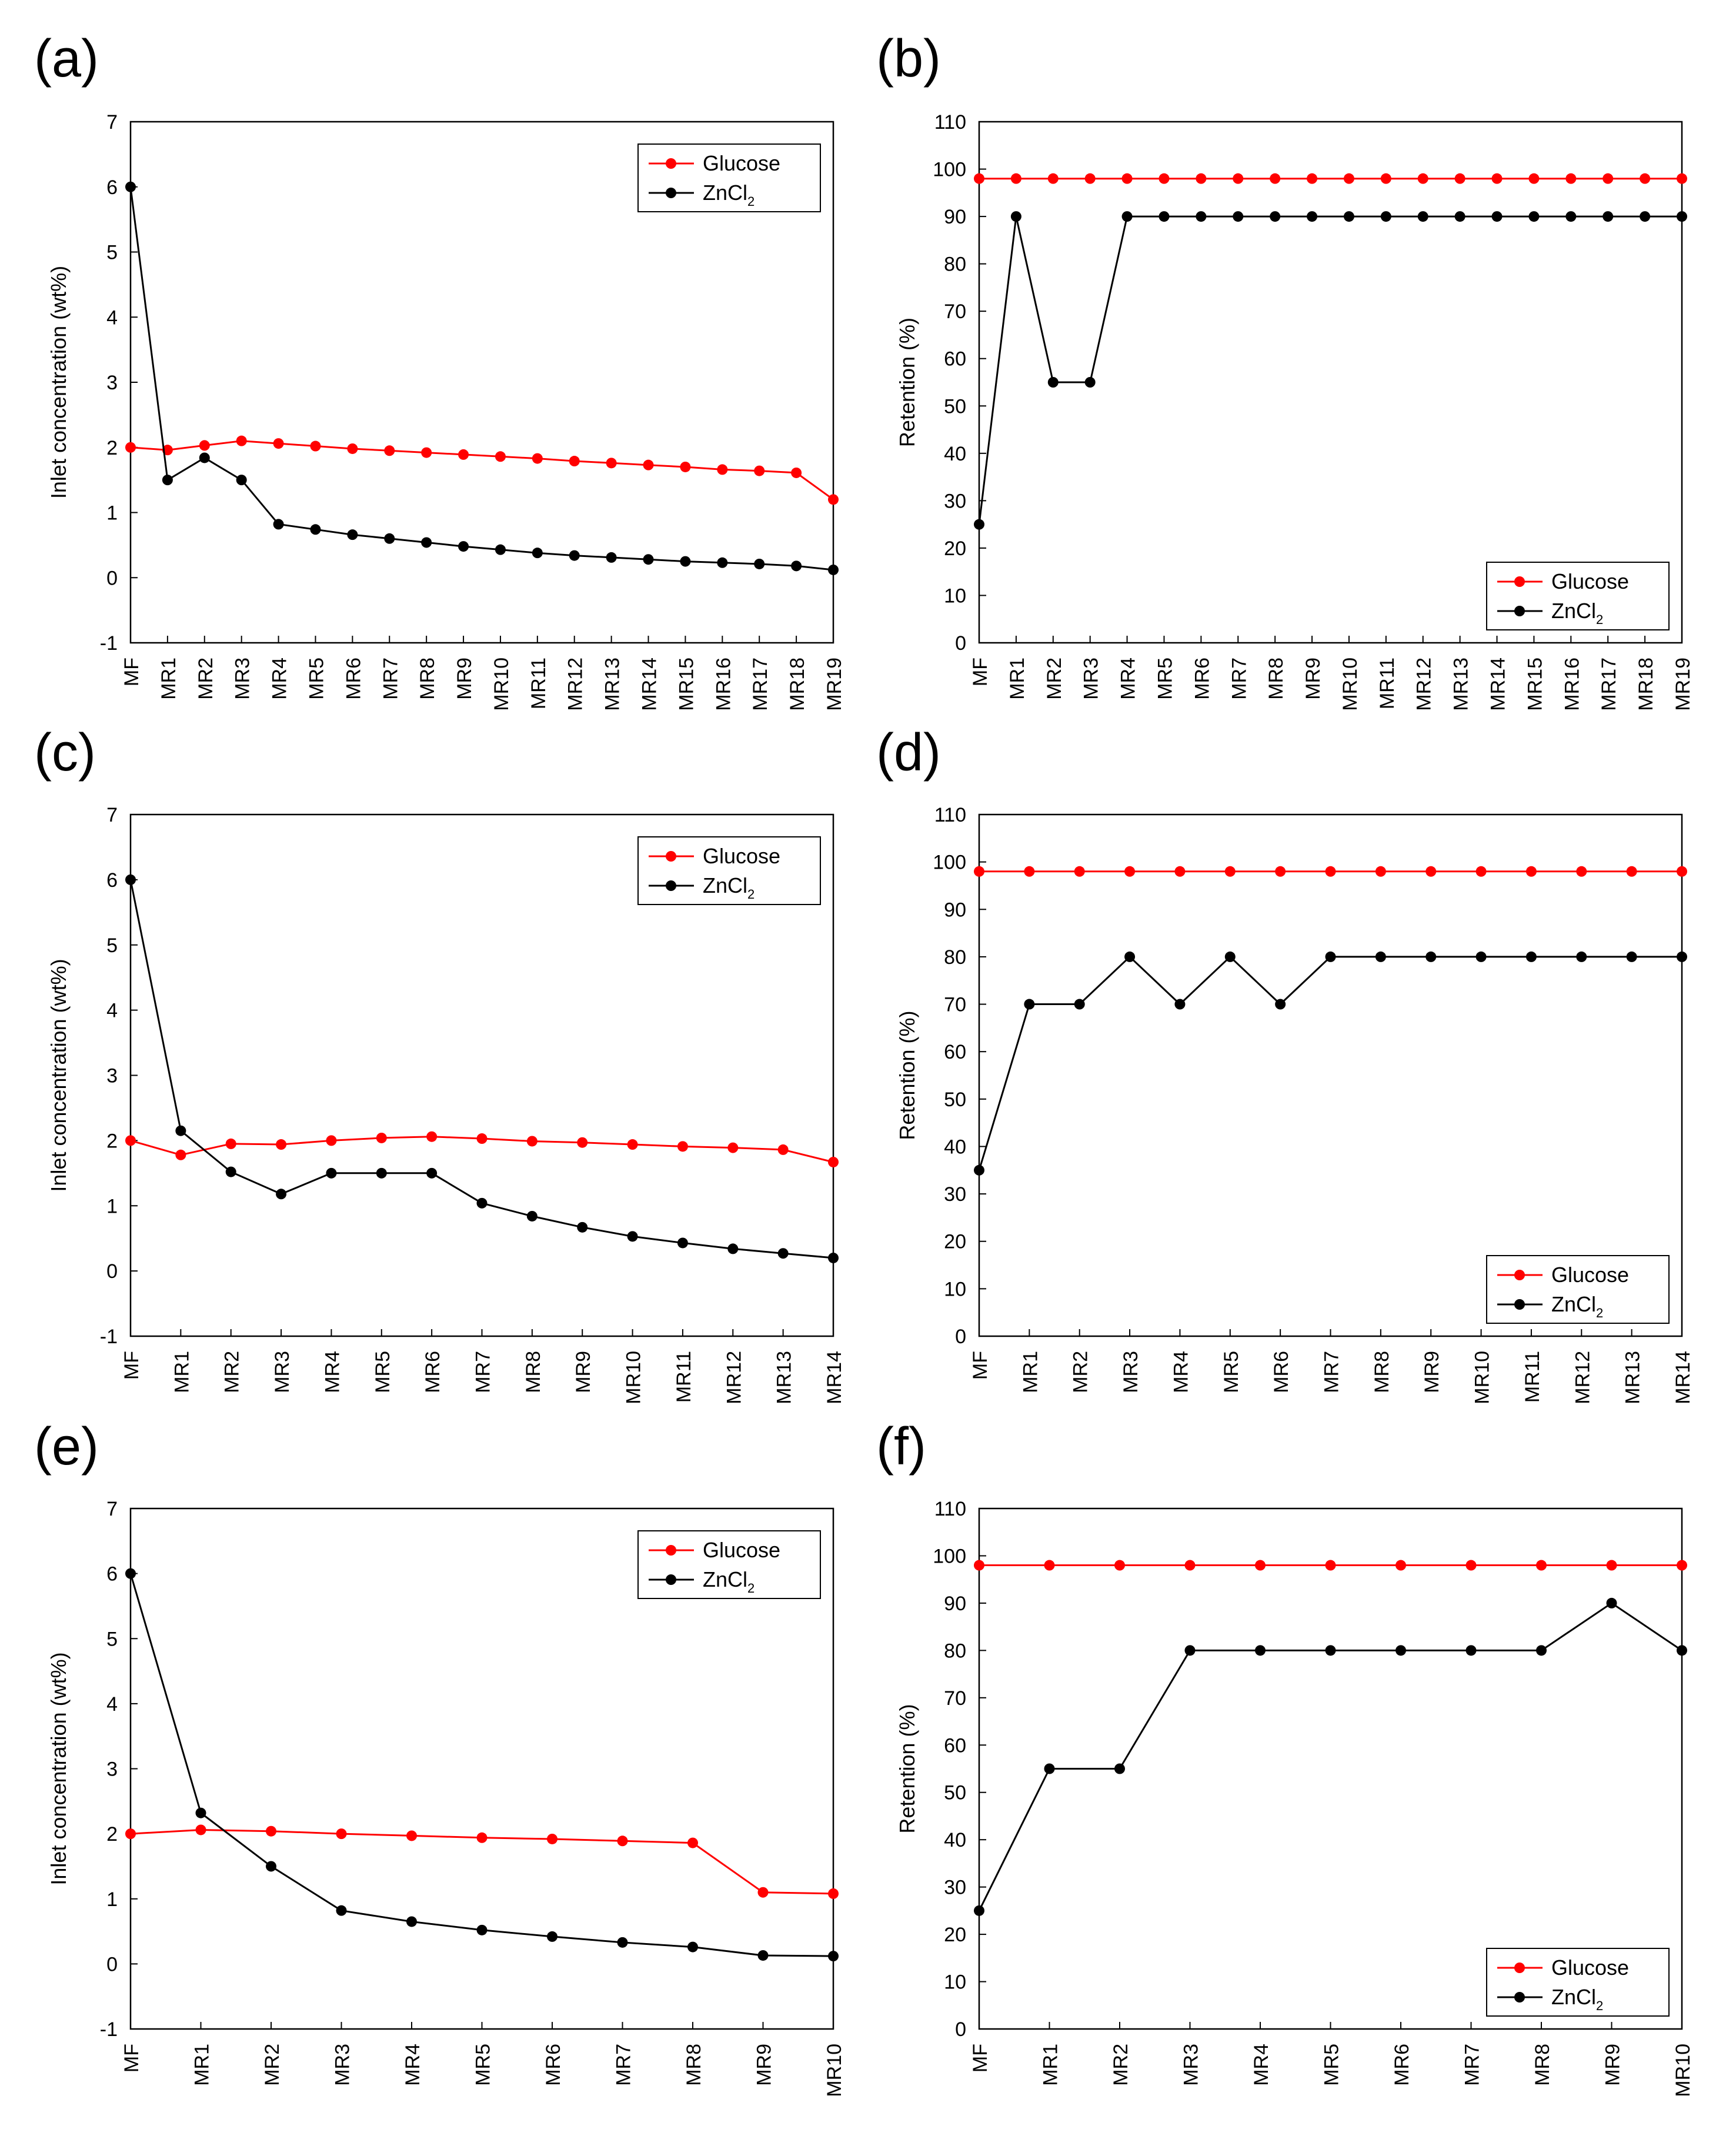 This screenshot has width=1726, height=2156. What do you see at coordinates (834, 1377) in the screenshot?
I see `x-tick-label: MR14` at bounding box center [834, 1377].